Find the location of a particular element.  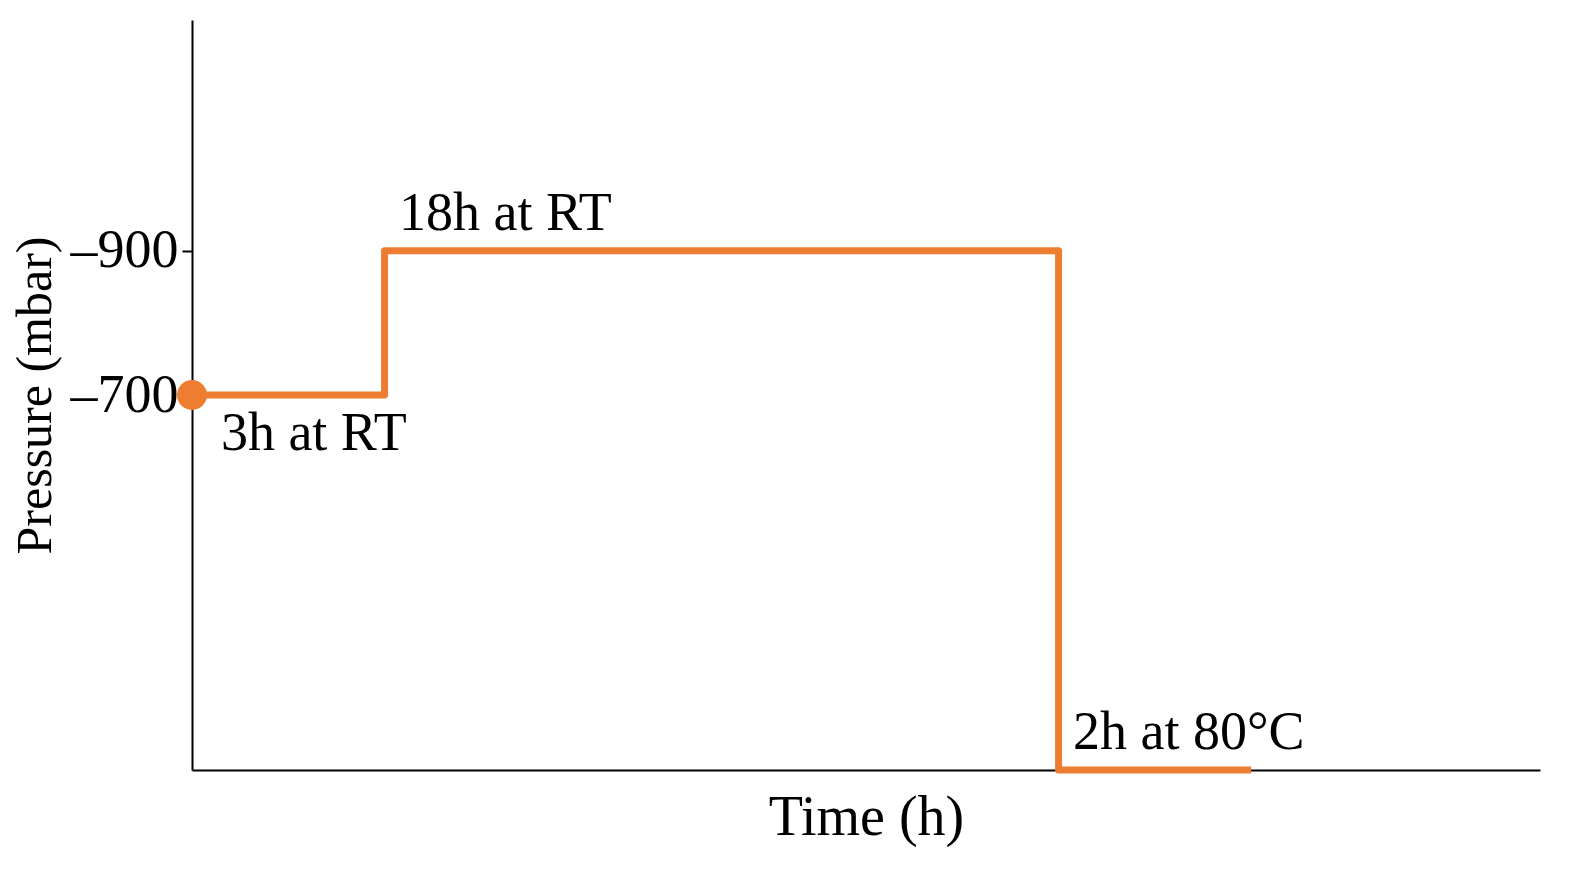

annotation: 18h at RT is located at coordinates (505, 211).